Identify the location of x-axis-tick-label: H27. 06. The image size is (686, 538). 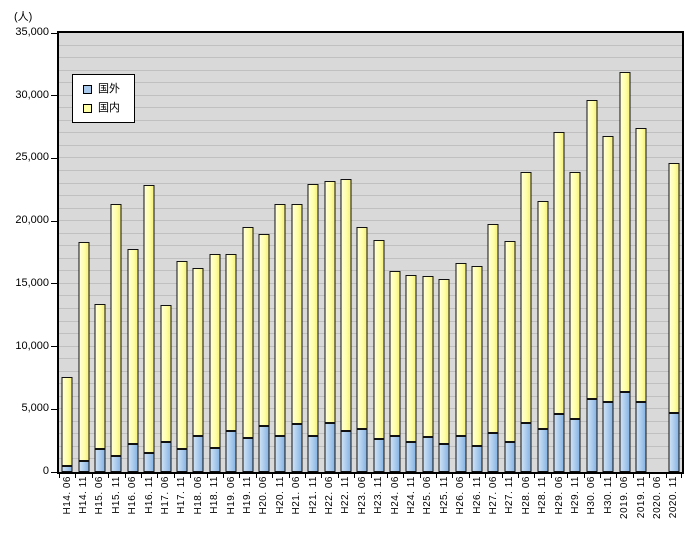
(493, 505).